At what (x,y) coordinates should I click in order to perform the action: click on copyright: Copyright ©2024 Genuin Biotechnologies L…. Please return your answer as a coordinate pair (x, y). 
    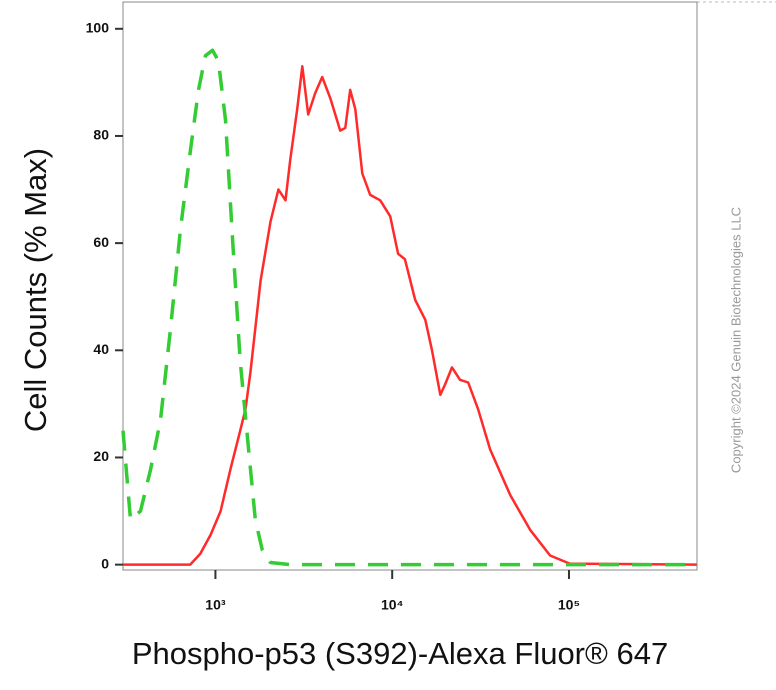
    Looking at the image, I should click on (735, 340).